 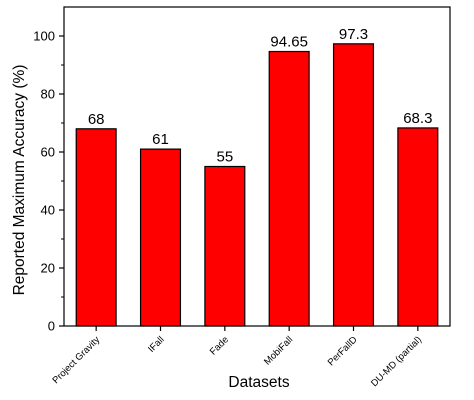 I want to click on y-tick-label: 60, so click(x=48, y=152).